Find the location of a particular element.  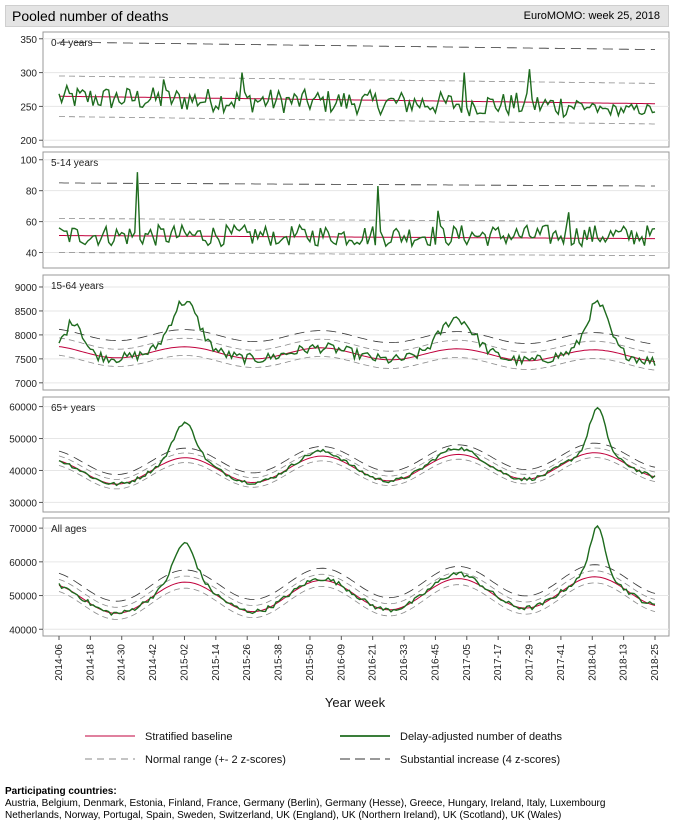

x-tick-label: 2015-38 is located at coordinates (279, 662).